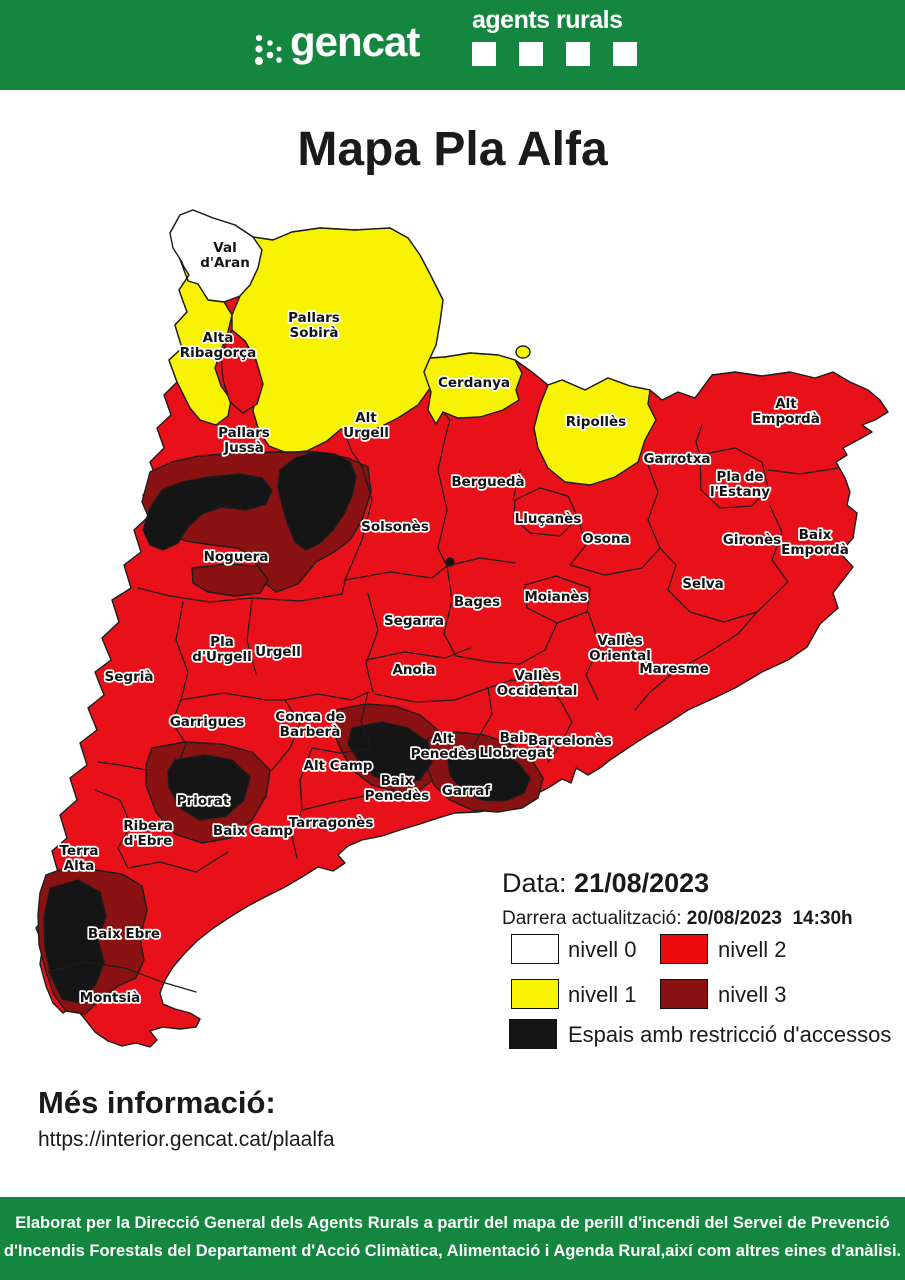  I want to click on map-label: Conca de Barberà, so click(309, 724).